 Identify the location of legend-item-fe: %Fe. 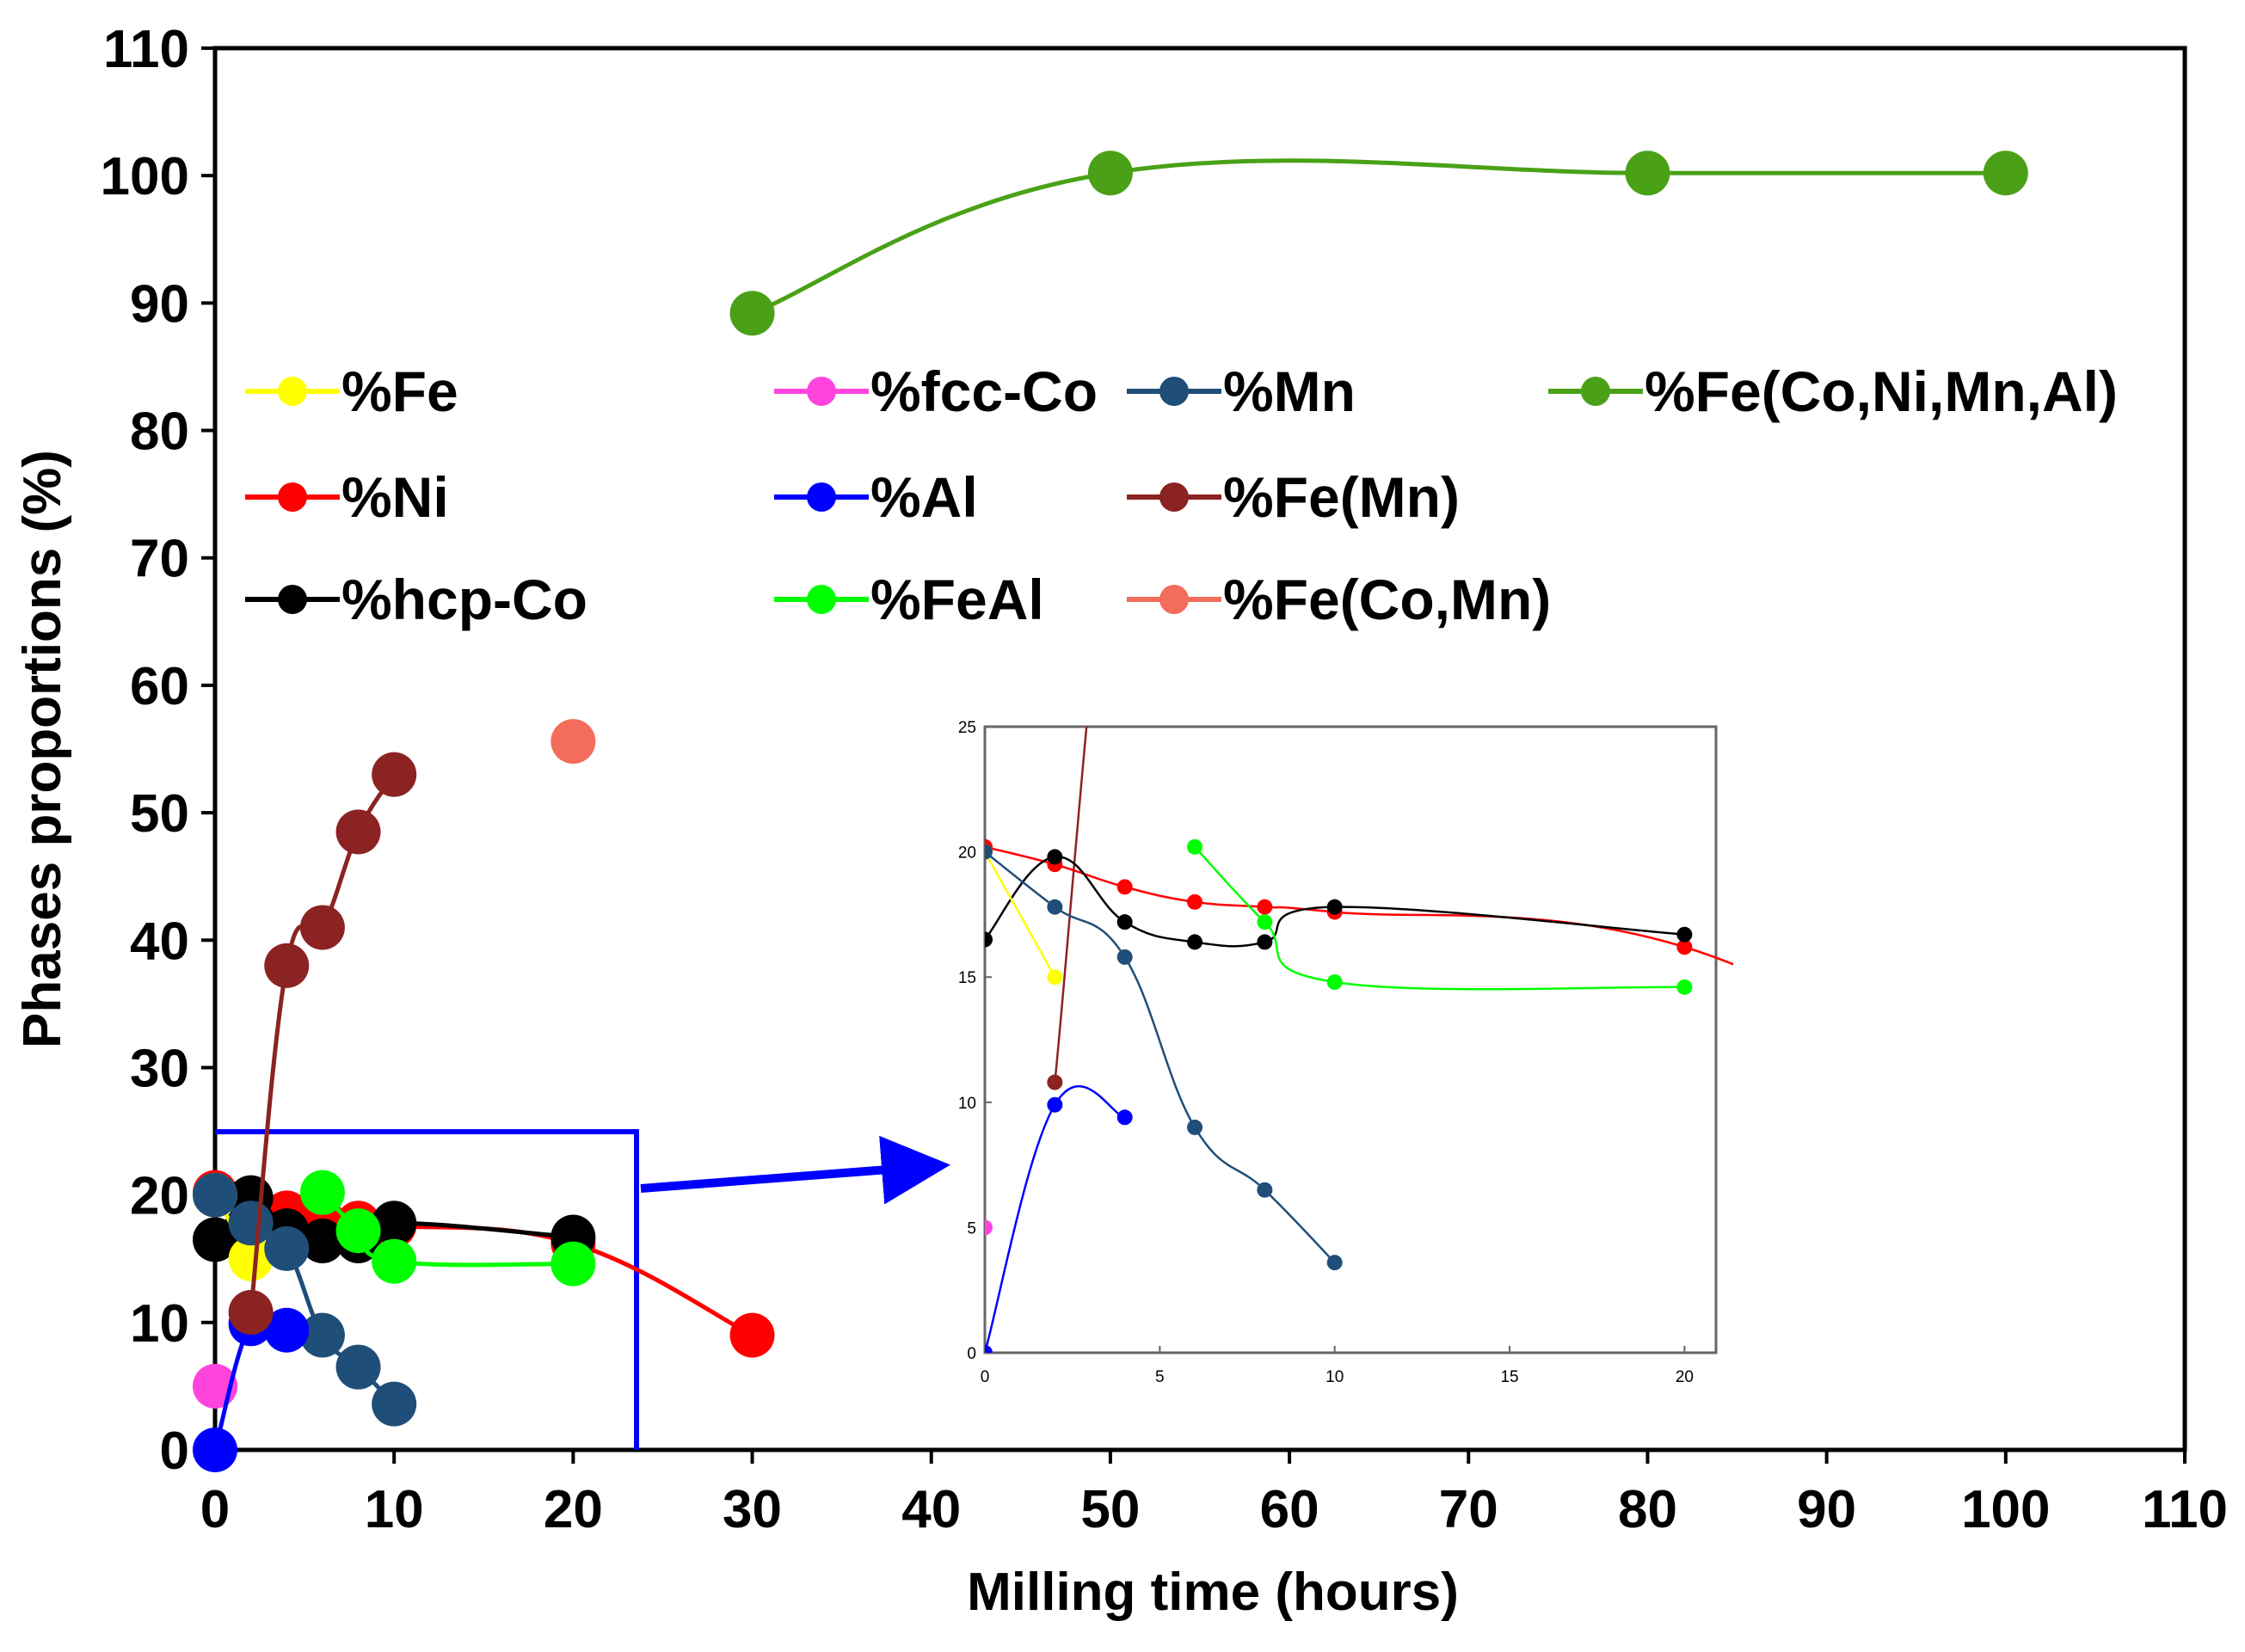
(351, 391).